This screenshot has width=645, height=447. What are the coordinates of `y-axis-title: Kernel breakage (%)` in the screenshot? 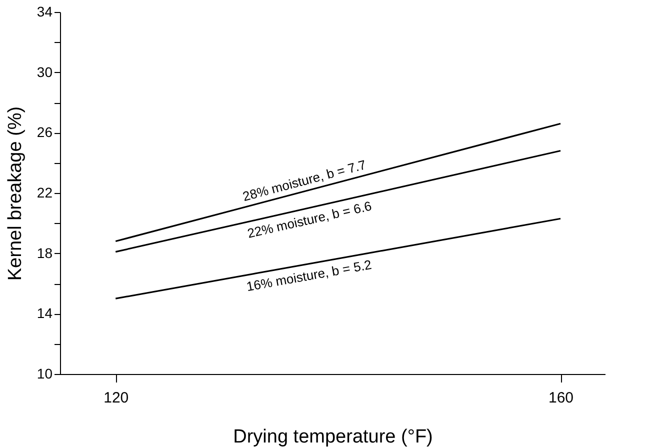 It's located at (15, 193).